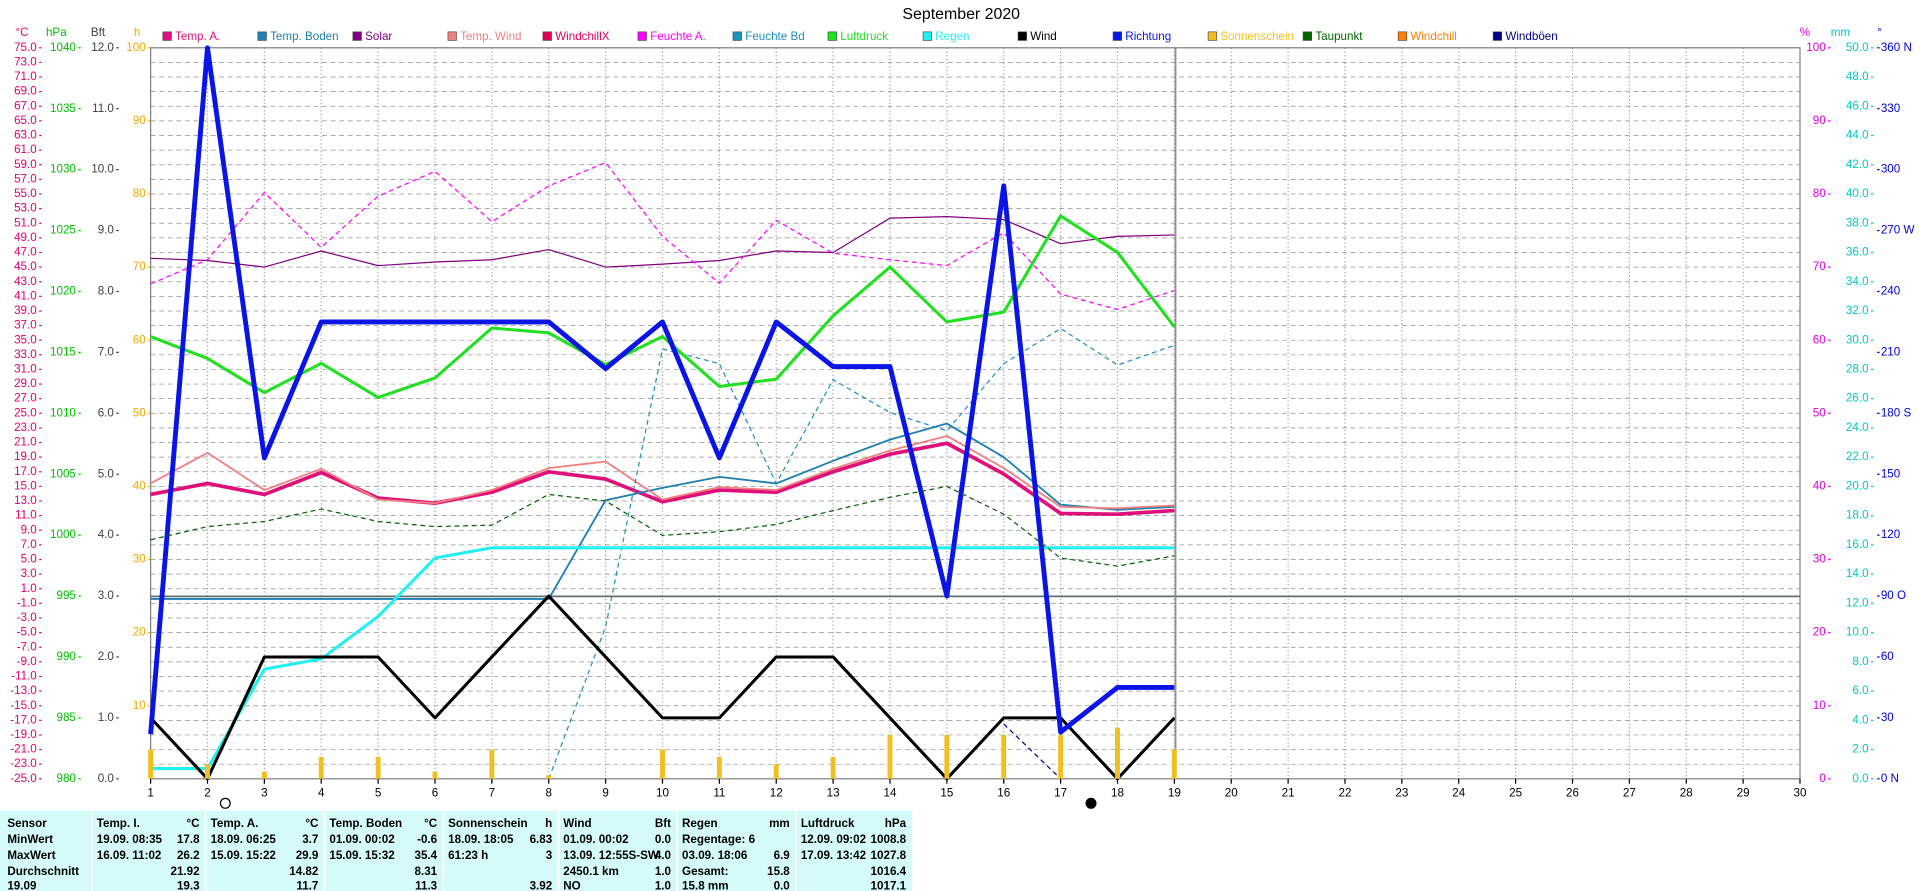 The height and width of the screenshot is (891, 1920). Describe the element at coordinates (1890, 778) in the screenshot. I see `y-tick-label: 0 N` at that location.